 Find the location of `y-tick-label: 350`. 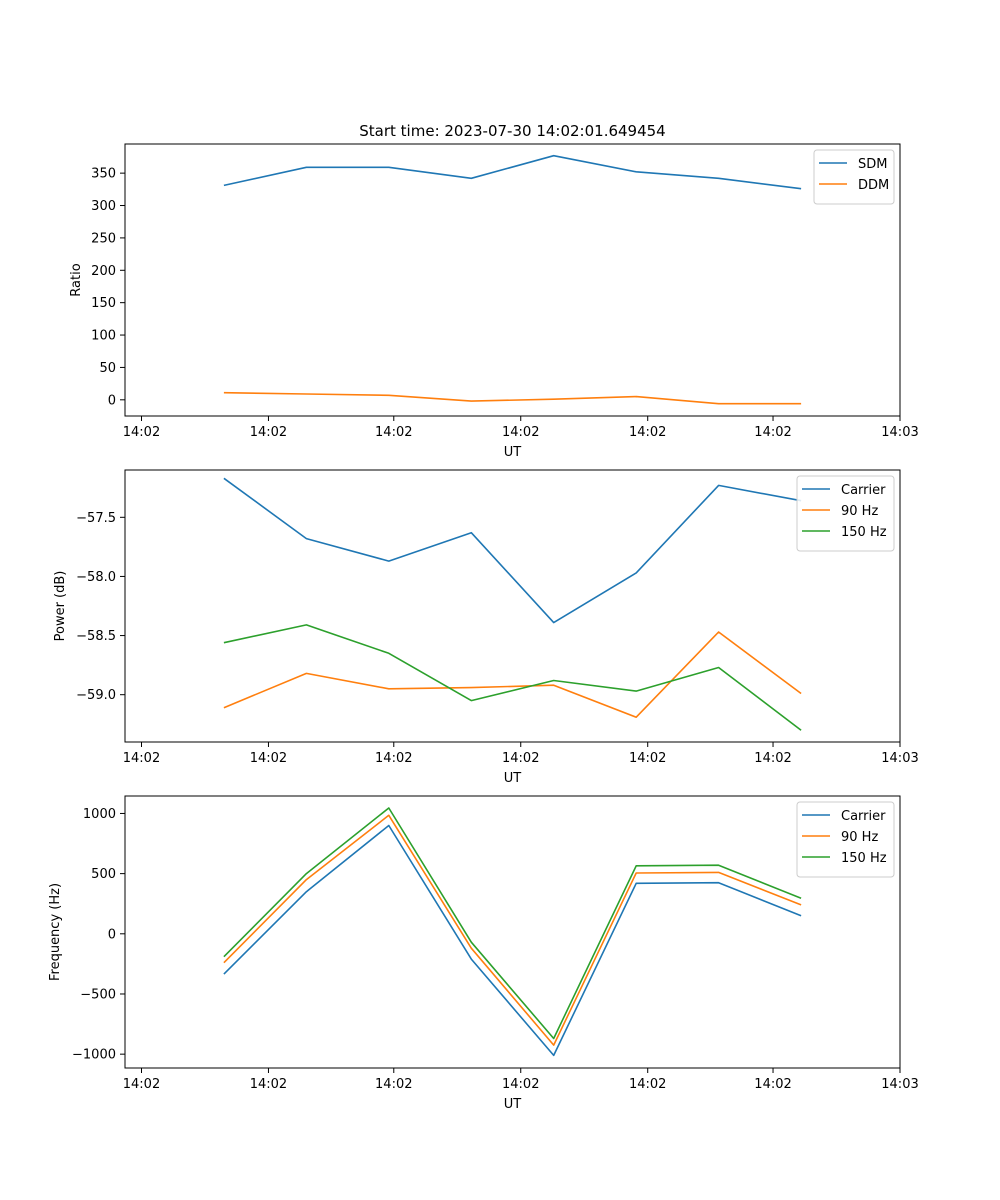

y-tick-label: 350 is located at coordinates (103, 174).